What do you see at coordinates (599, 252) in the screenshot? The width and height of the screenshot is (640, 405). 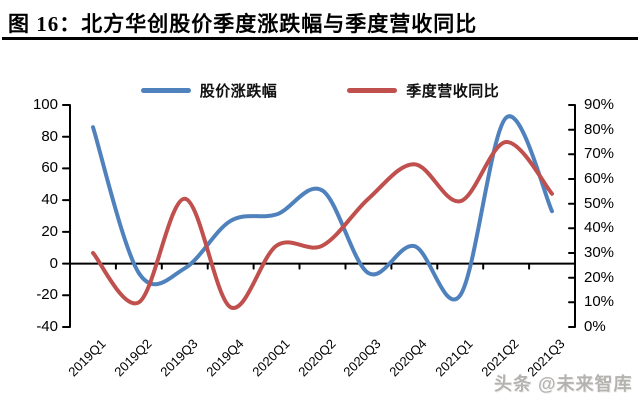 I see `right-axis-tick-label: 30%` at bounding box center [599, 252].